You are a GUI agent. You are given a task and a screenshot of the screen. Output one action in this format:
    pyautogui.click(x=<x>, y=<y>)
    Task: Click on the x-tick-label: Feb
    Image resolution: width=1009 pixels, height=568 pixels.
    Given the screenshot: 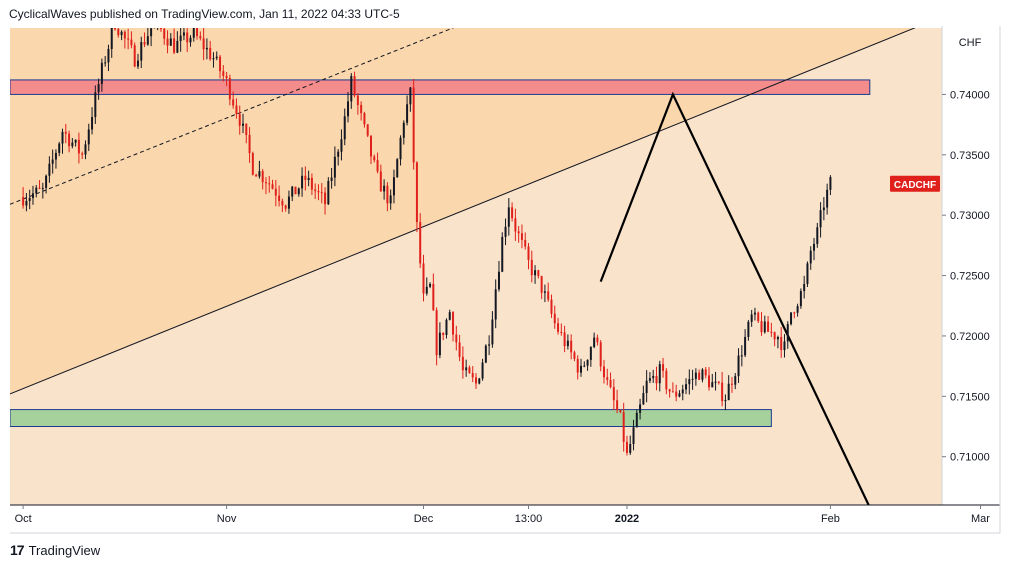 What is the action you would take?
    pyautogui.click(x=830, y=519)
    